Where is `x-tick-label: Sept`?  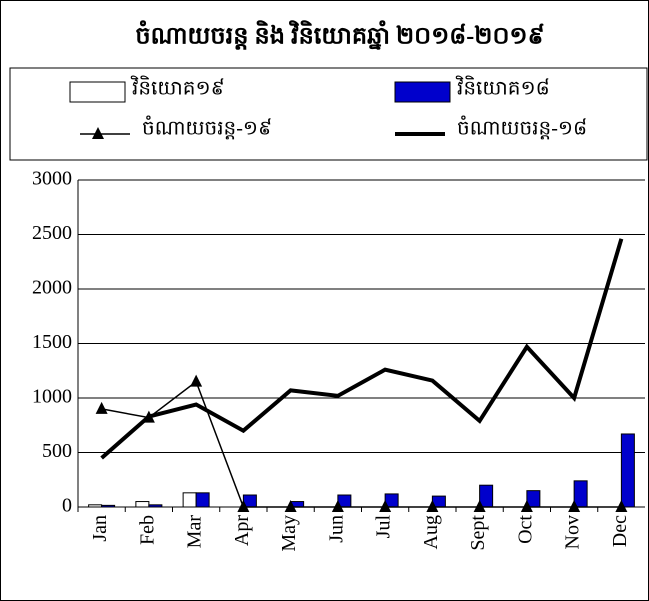 x-tick-label: Sept is located at coordinates (478, 533).